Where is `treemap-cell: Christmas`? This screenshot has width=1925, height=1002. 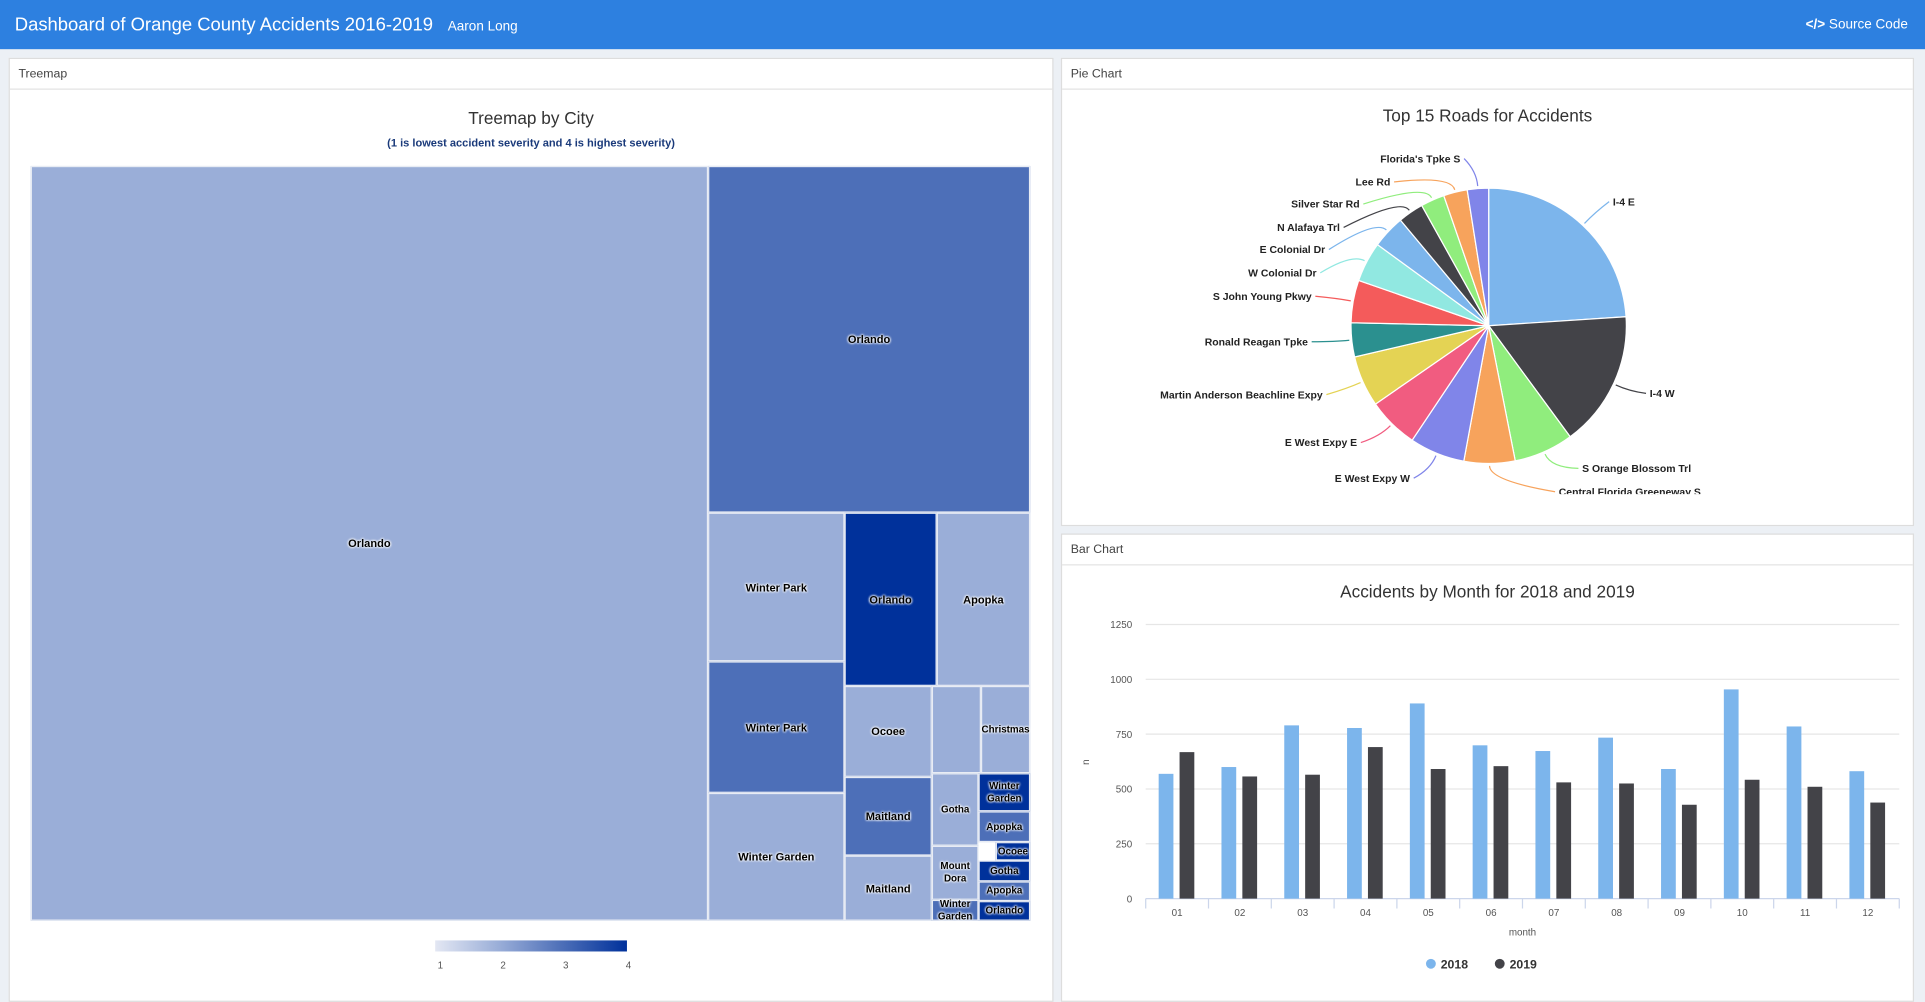
treemap-cell: Christmas is located at coordinates (1005, 729).